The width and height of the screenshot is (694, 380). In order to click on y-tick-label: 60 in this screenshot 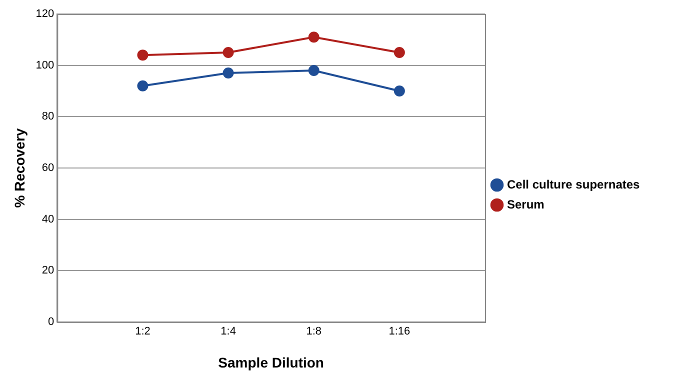, I will do `click(48, 168)`.